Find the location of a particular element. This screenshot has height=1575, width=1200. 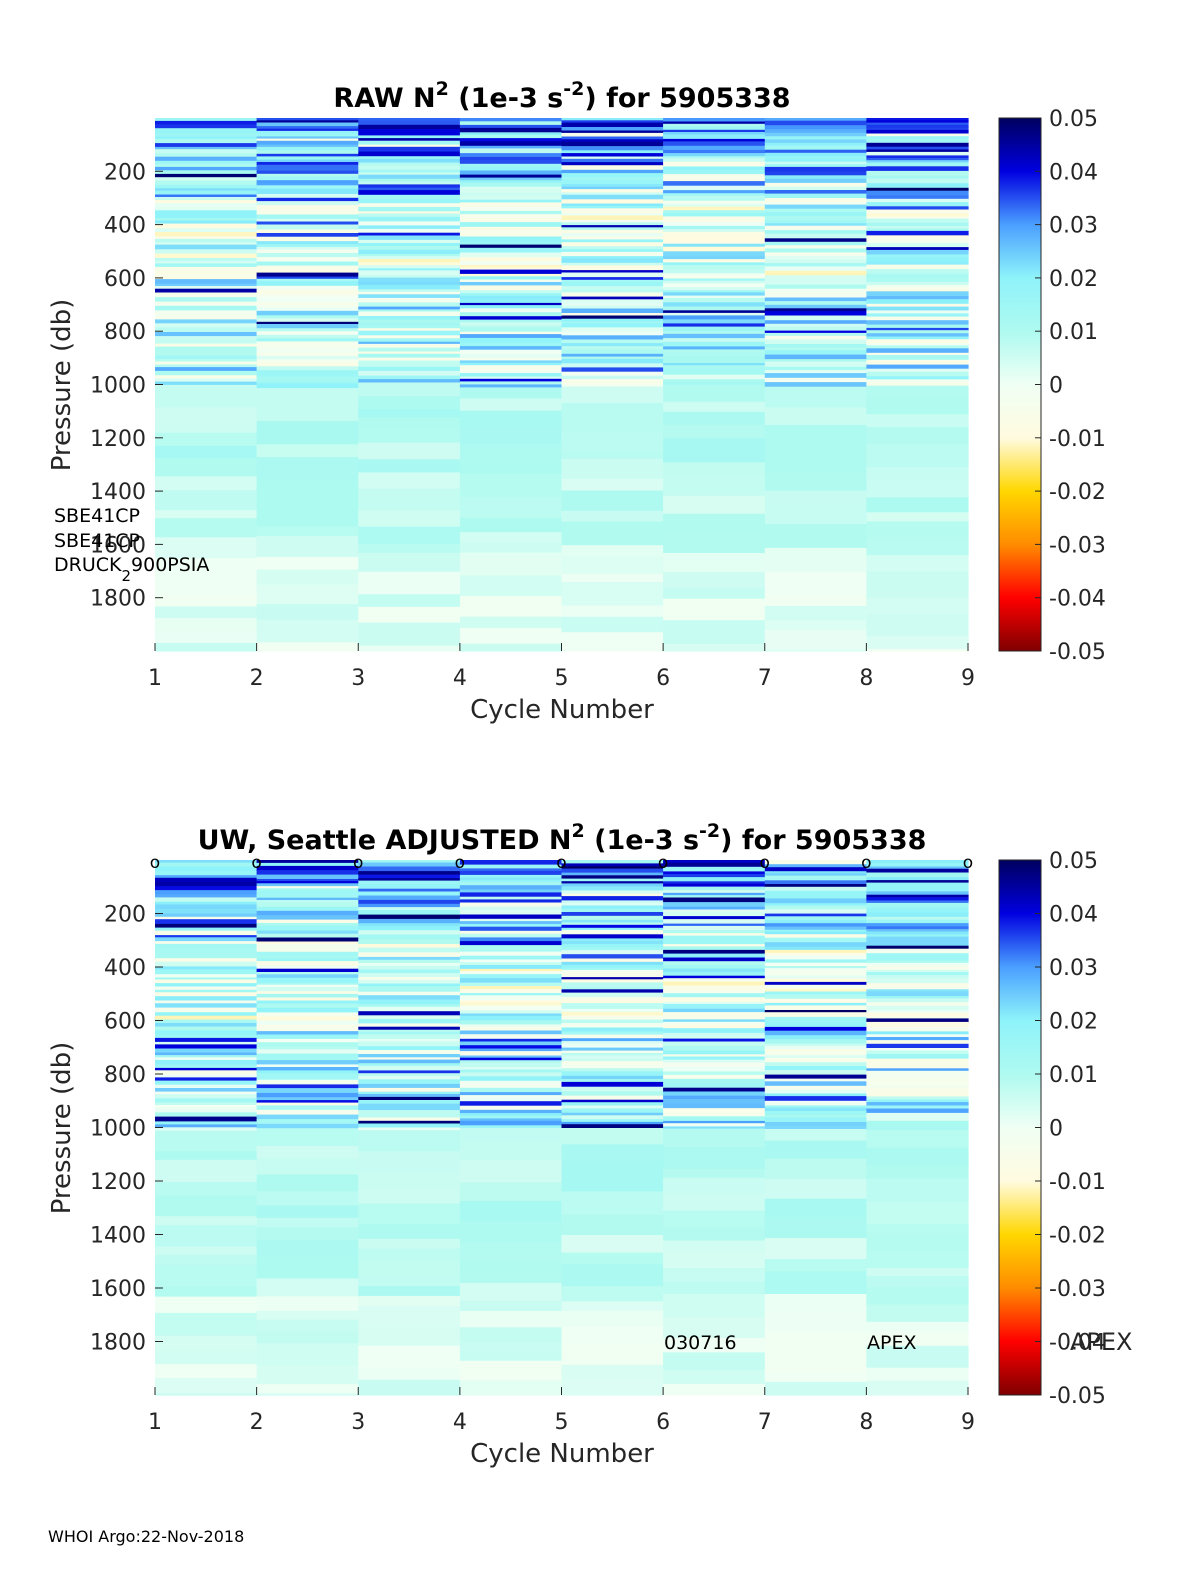

x-tick-label: 5 is located at coordinates (562, 678).